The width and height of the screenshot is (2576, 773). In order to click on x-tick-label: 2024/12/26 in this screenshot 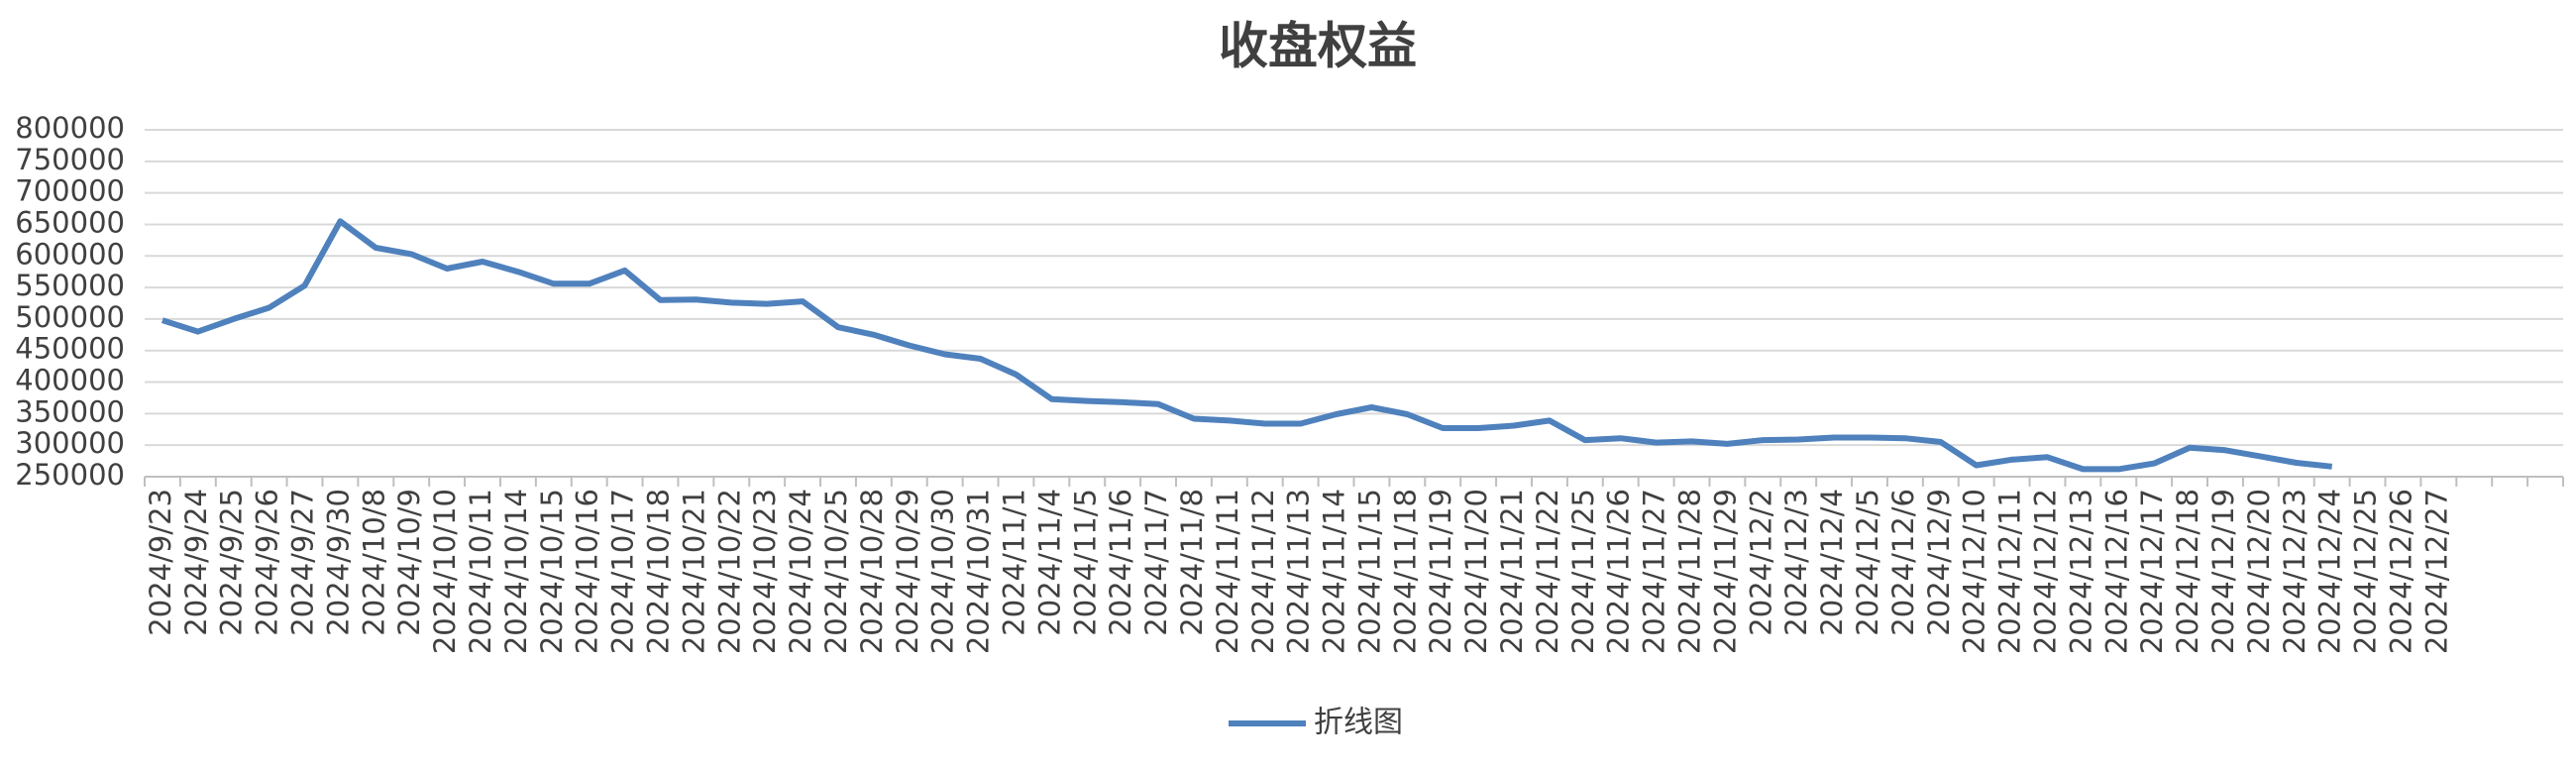, I will do `click(2400, 571)`.